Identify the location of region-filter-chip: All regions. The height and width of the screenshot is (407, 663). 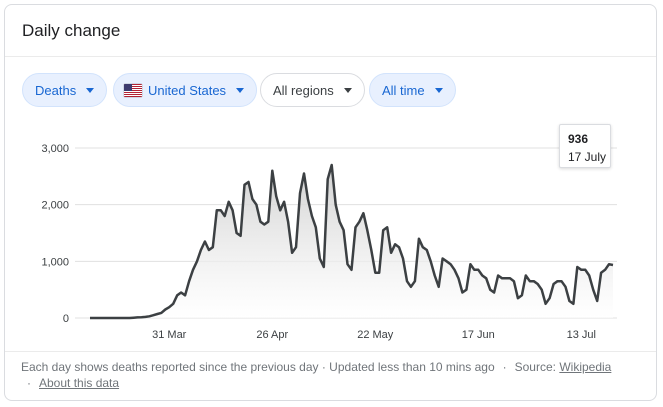
(312, 90).